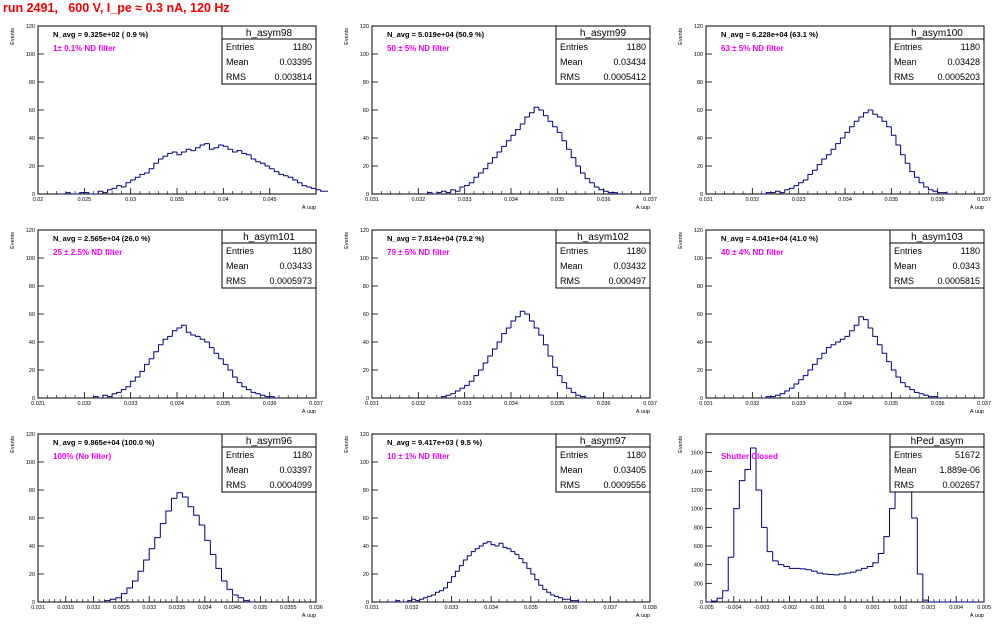 The height and width of the screenshot is (627, 996). What do you see at coordinates (698, 584) in the screenshot?
I see `y-tick-label: 200` at bounding box center [698, 584].